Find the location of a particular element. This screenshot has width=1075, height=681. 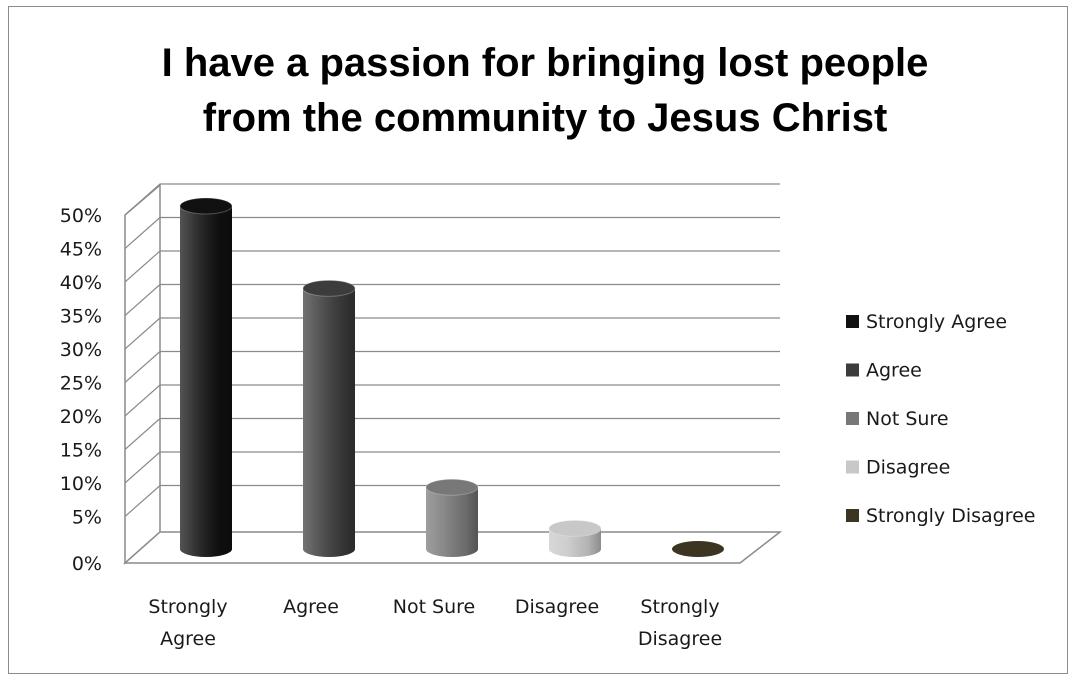

y-tick-label: 45% is located at coordinates (81, 250).